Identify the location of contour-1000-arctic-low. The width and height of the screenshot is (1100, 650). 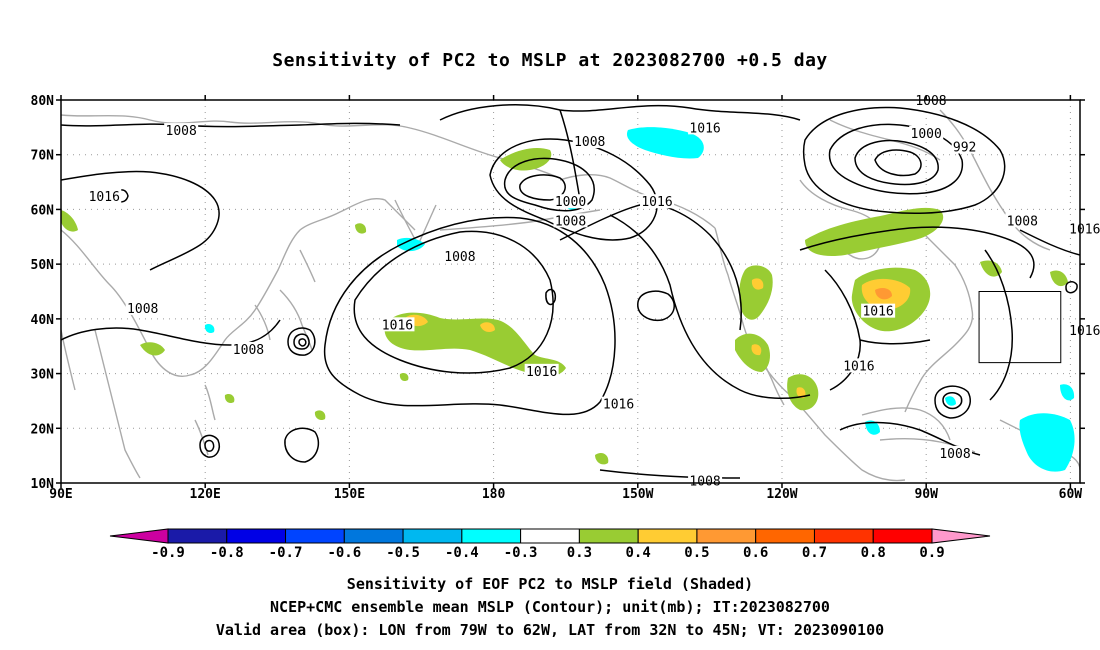
(896, 159).